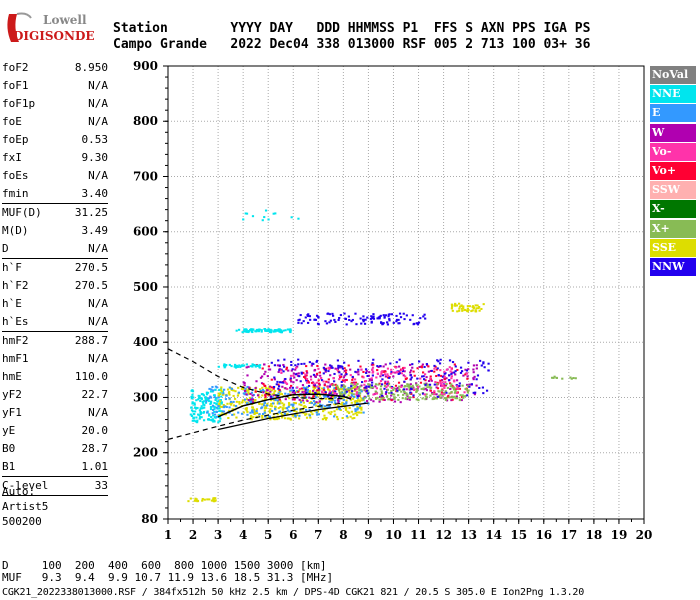 This screenshot has height=600, width=700. What do you see at coordinates (9, 430) in the screenshot?
I see `param-label: yE` at bounding box center [9, 430].